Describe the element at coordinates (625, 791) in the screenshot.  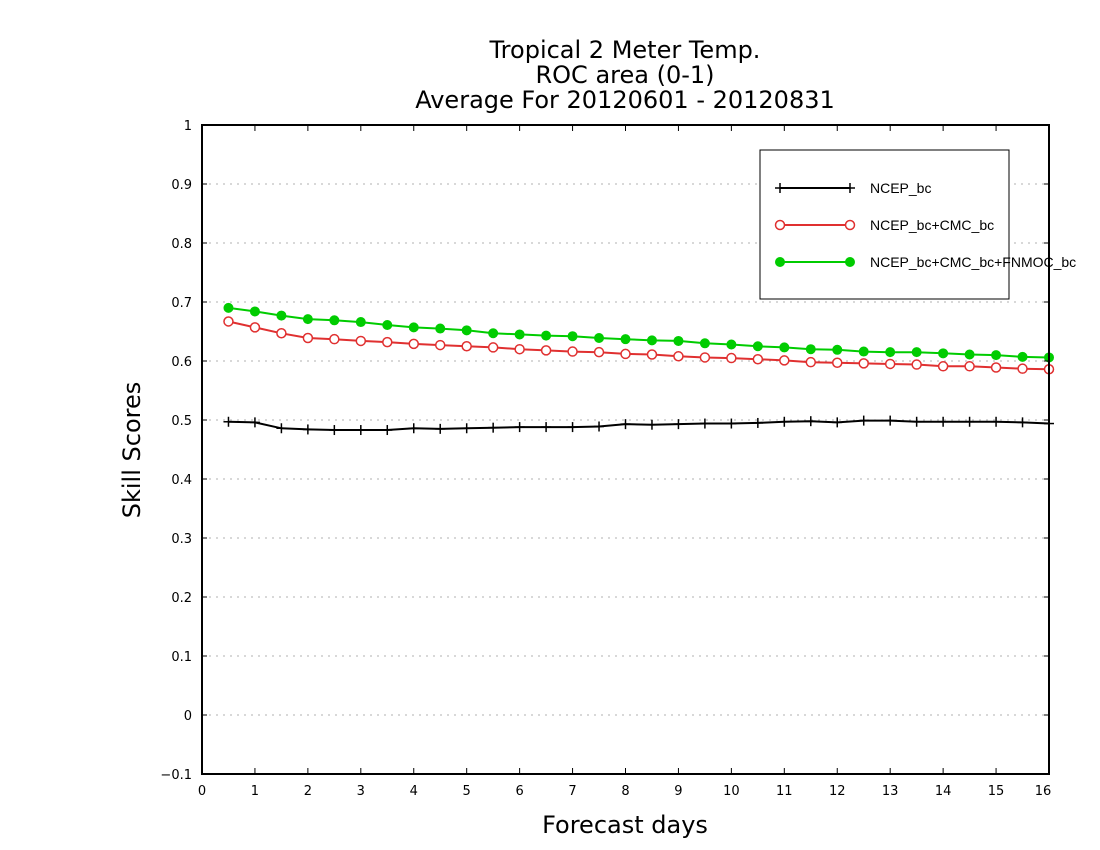
I see `x-tick-label: 8` at that location.